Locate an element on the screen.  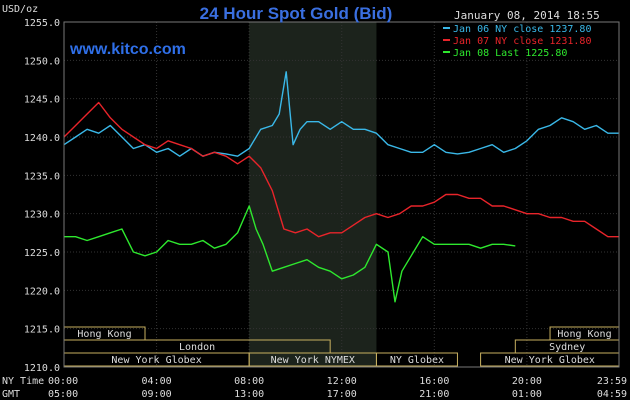
y-tick-label: 1225.0 is located at coordinates (42, 253).